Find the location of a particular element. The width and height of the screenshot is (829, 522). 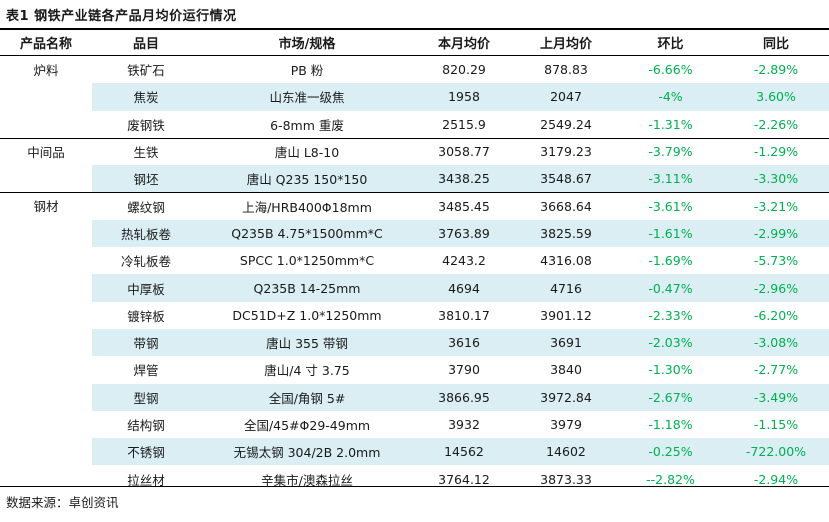

this-month-cell: 3932 is located at coordinates (464, 424).